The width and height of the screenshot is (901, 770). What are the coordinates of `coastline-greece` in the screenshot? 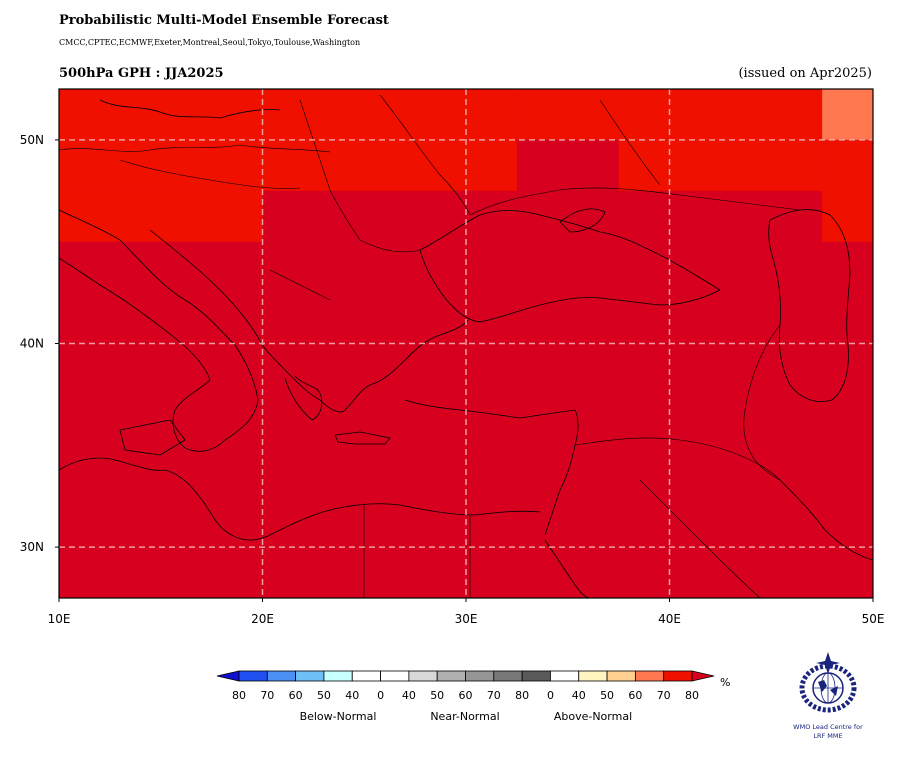 It's located at (303, 398).